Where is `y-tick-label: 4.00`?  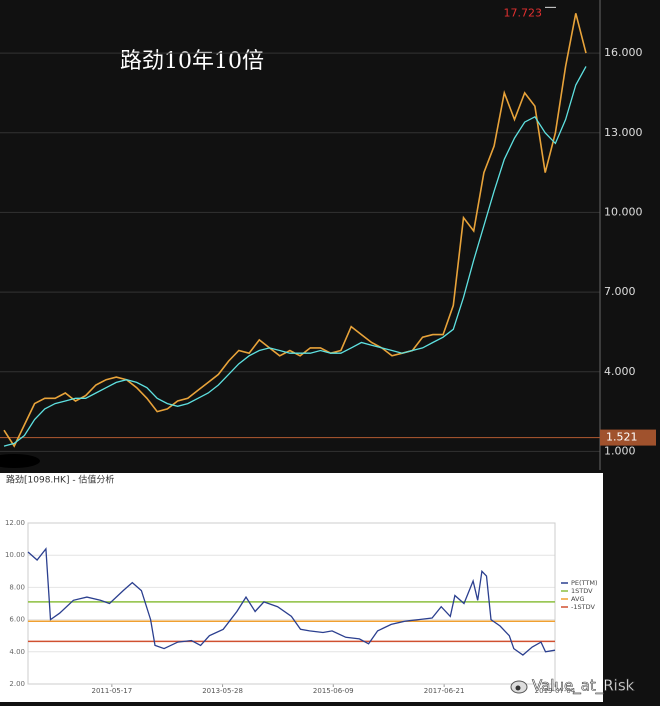 y-tick-label: 4.00 is located at coordinates (17, 652).